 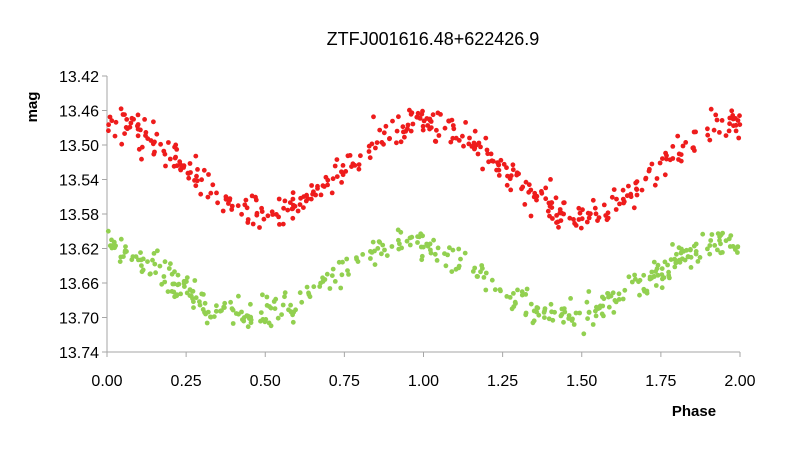 I want to click on x-tick-label: 0.00, so click(x=106, y=381).